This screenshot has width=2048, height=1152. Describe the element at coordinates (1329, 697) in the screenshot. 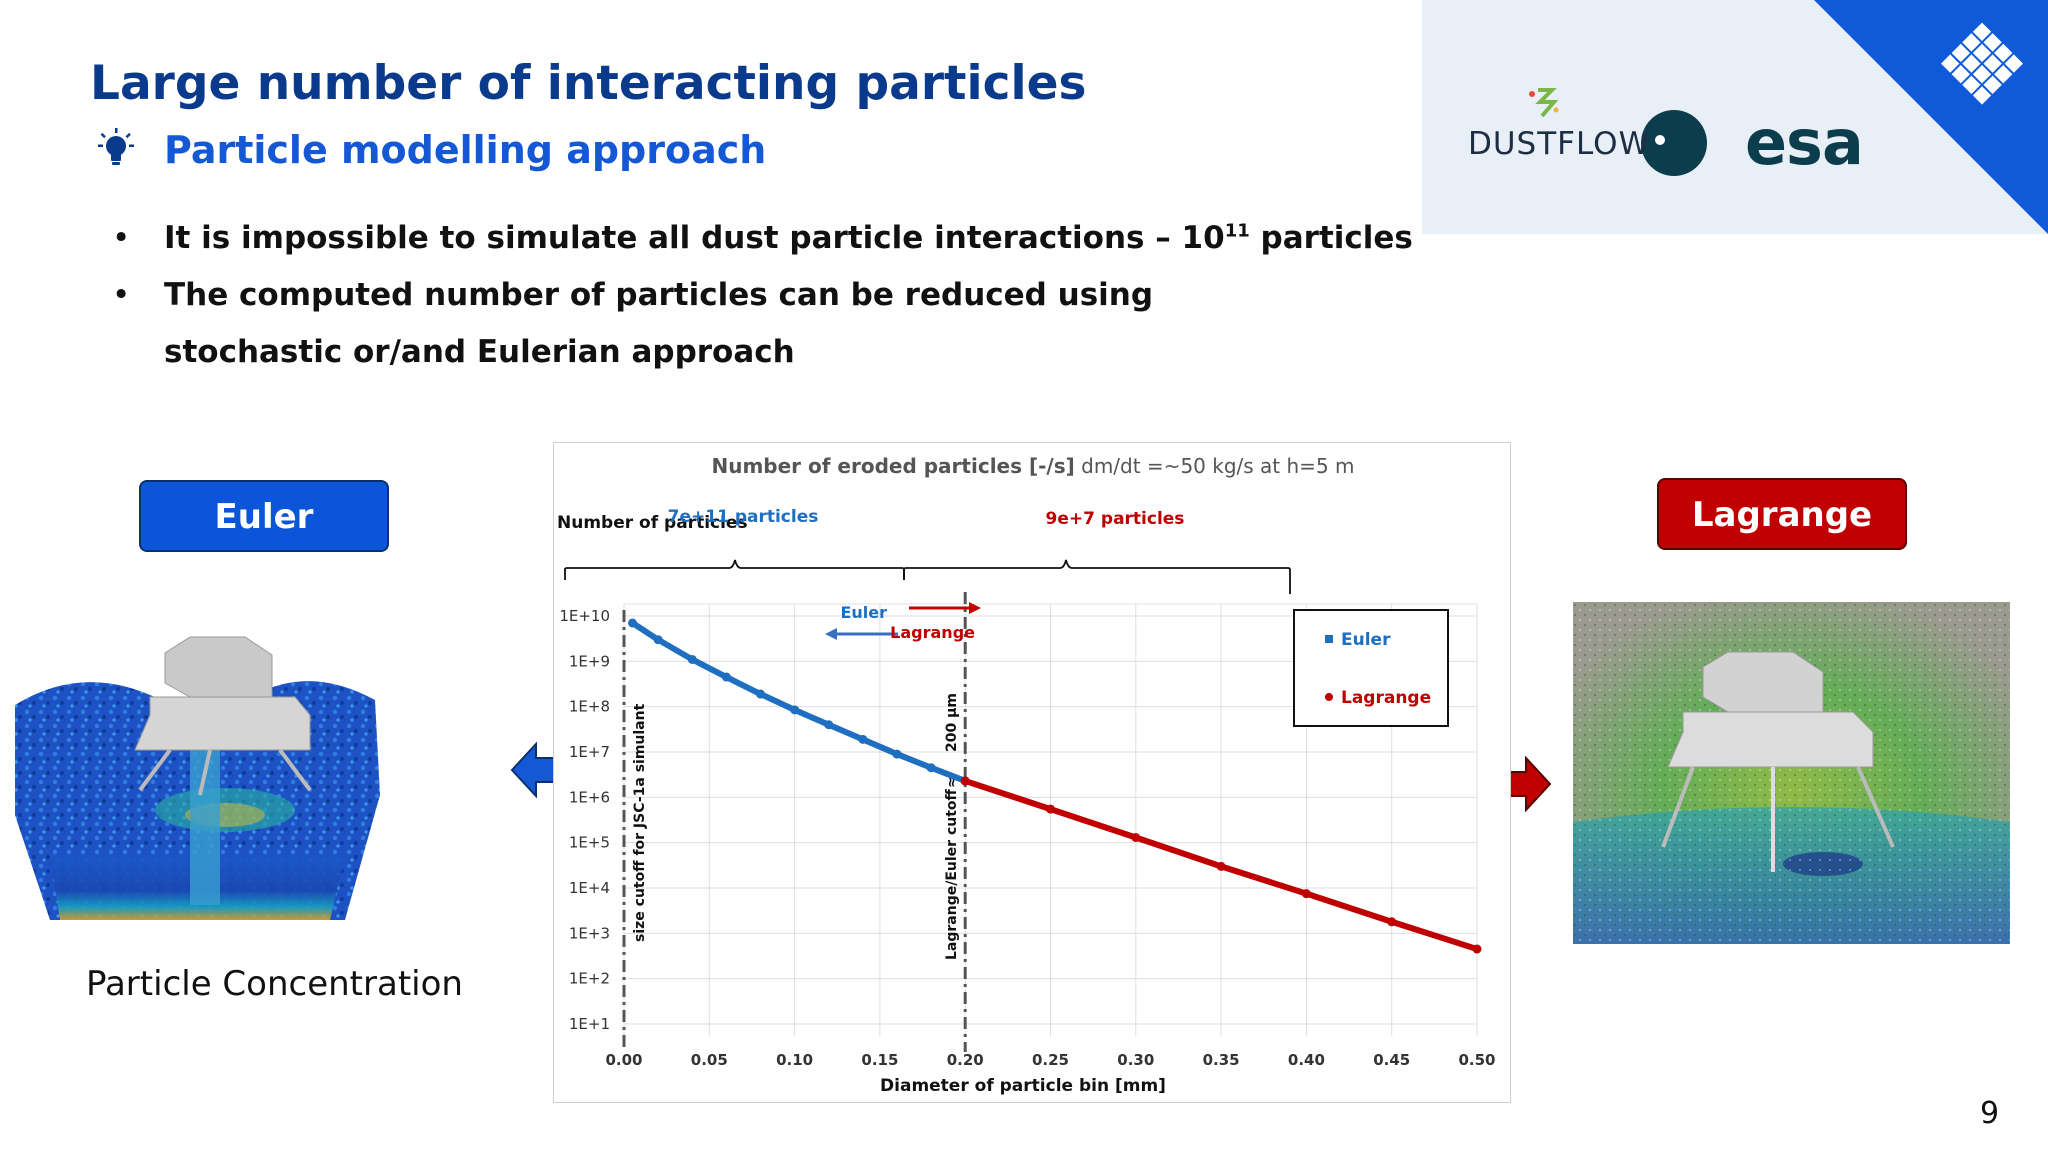

I see `legend-marker-lagrange` at that location.